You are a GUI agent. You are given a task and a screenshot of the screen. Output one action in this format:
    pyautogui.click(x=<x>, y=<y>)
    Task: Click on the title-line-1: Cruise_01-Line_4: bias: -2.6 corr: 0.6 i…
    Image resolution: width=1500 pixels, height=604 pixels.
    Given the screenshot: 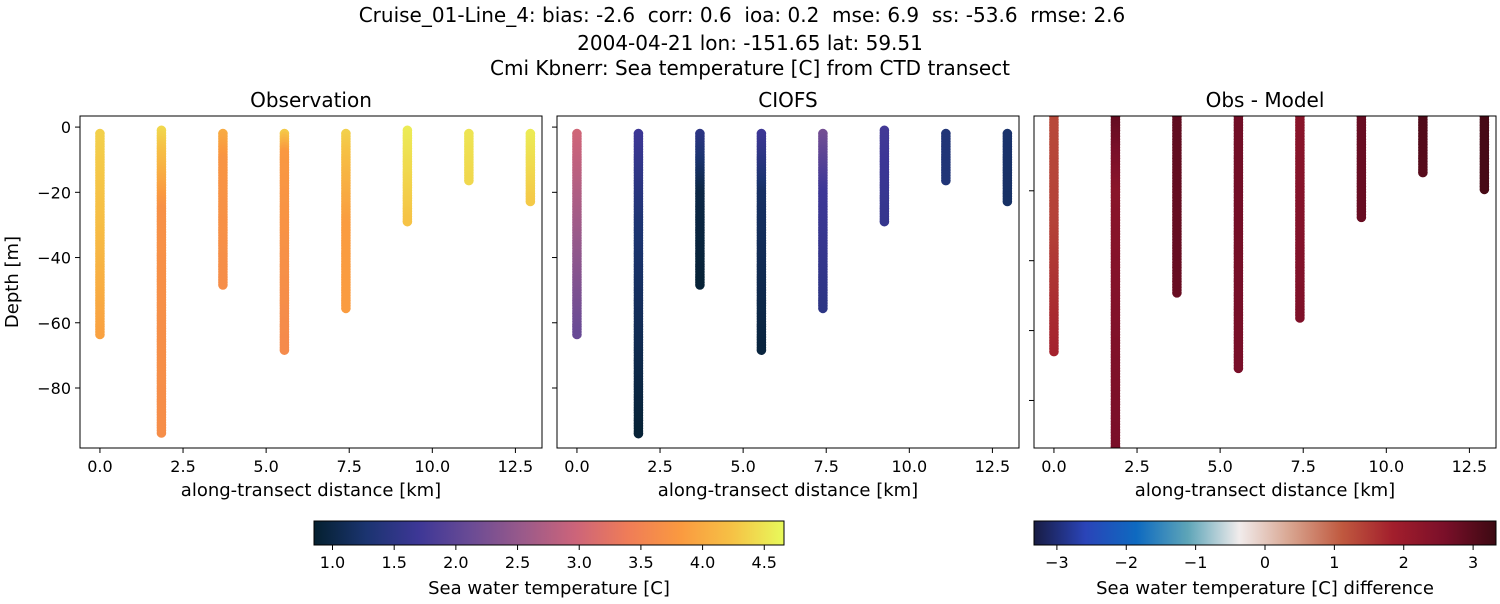 What is the action you would take?
    pyautogui.click(x=742, y=15)
    